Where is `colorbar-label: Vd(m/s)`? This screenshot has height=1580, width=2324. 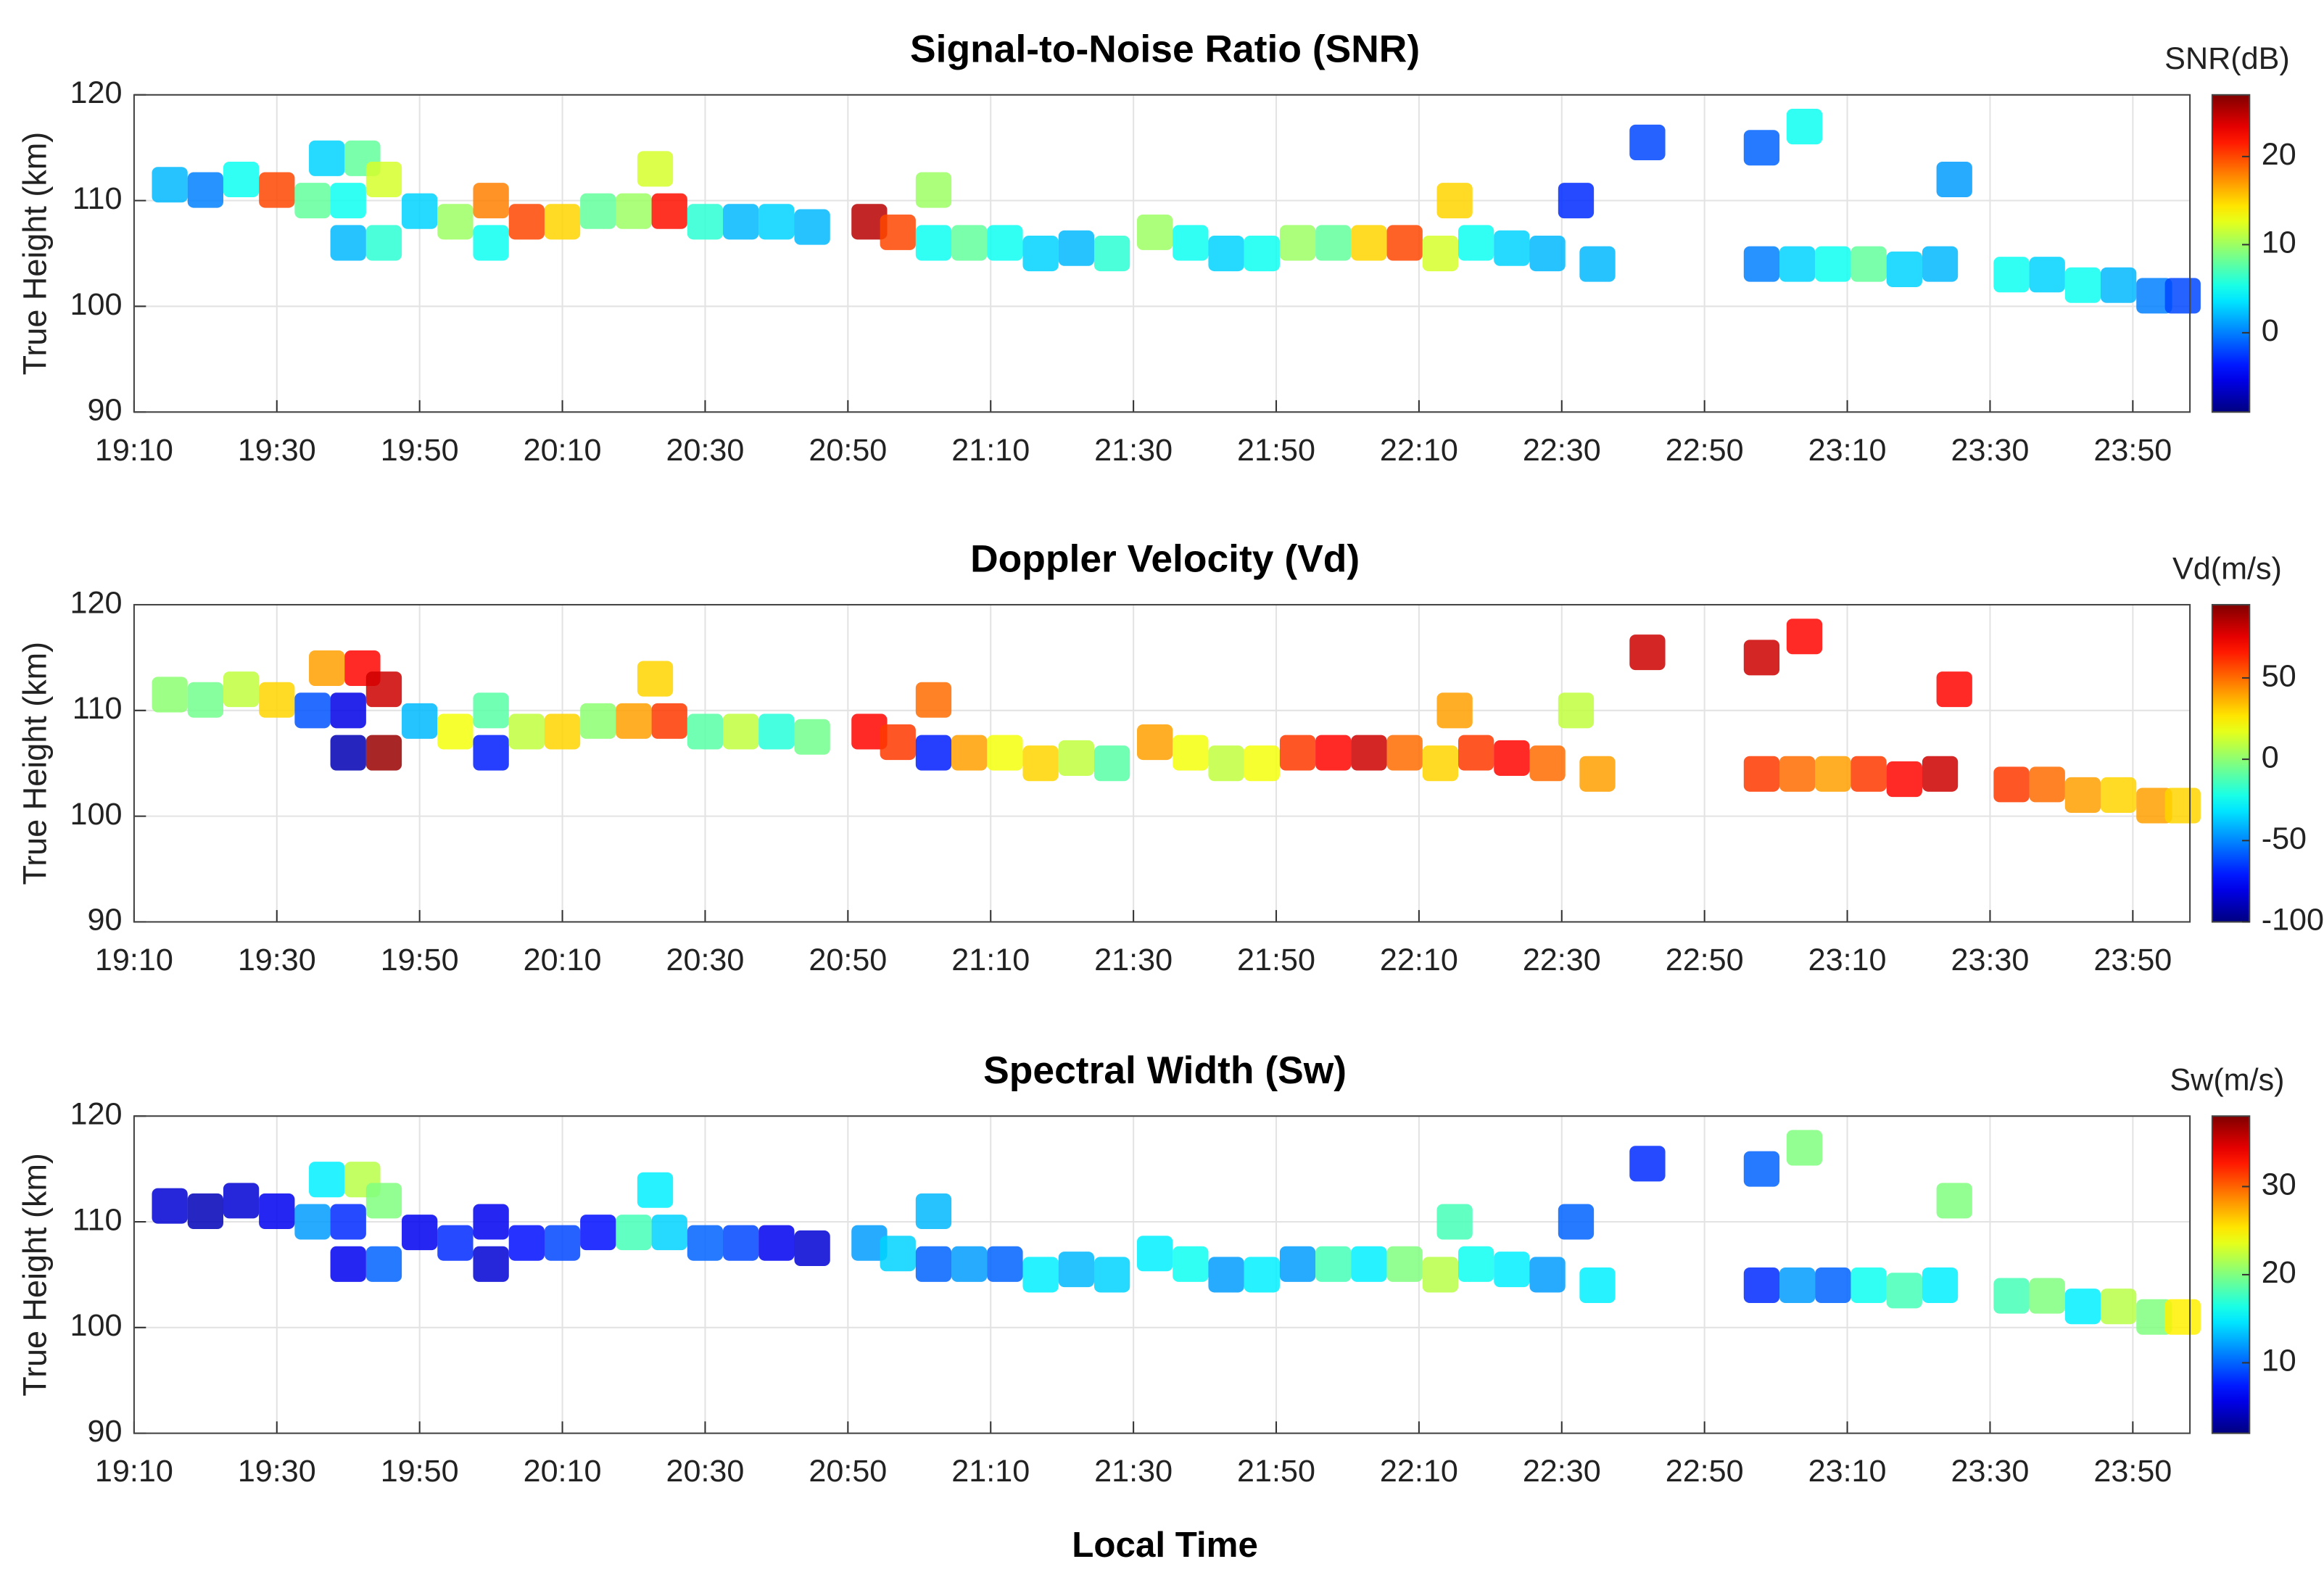 colorbar-label: Vd(m/s) is located at coordinates (2227, 568).